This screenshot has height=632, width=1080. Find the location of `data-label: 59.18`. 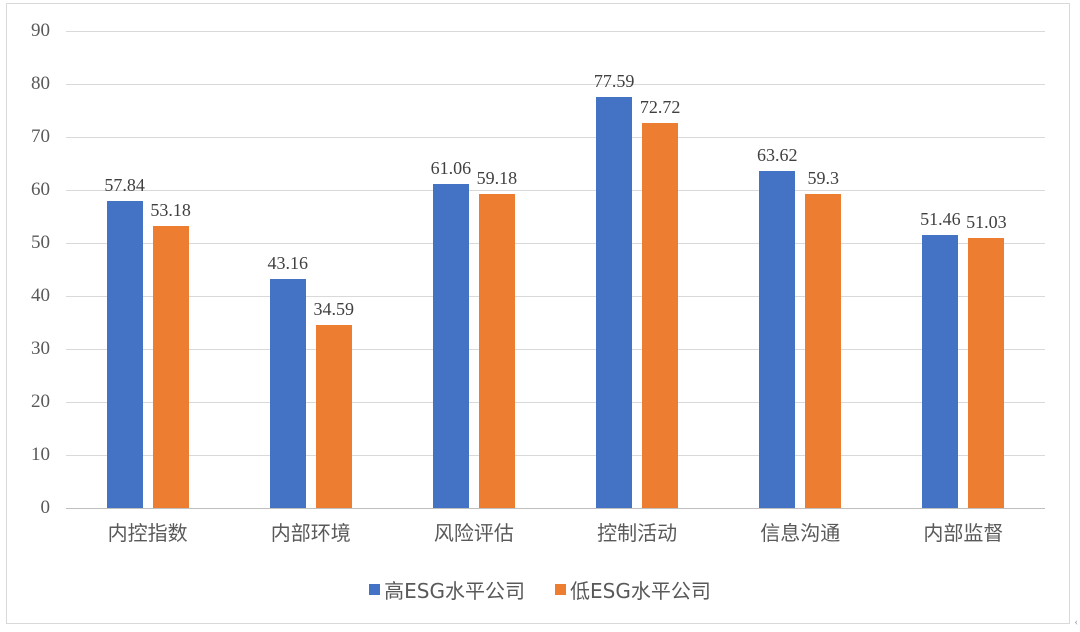

data-label: 59.18 is located at coordinates (497, 178).